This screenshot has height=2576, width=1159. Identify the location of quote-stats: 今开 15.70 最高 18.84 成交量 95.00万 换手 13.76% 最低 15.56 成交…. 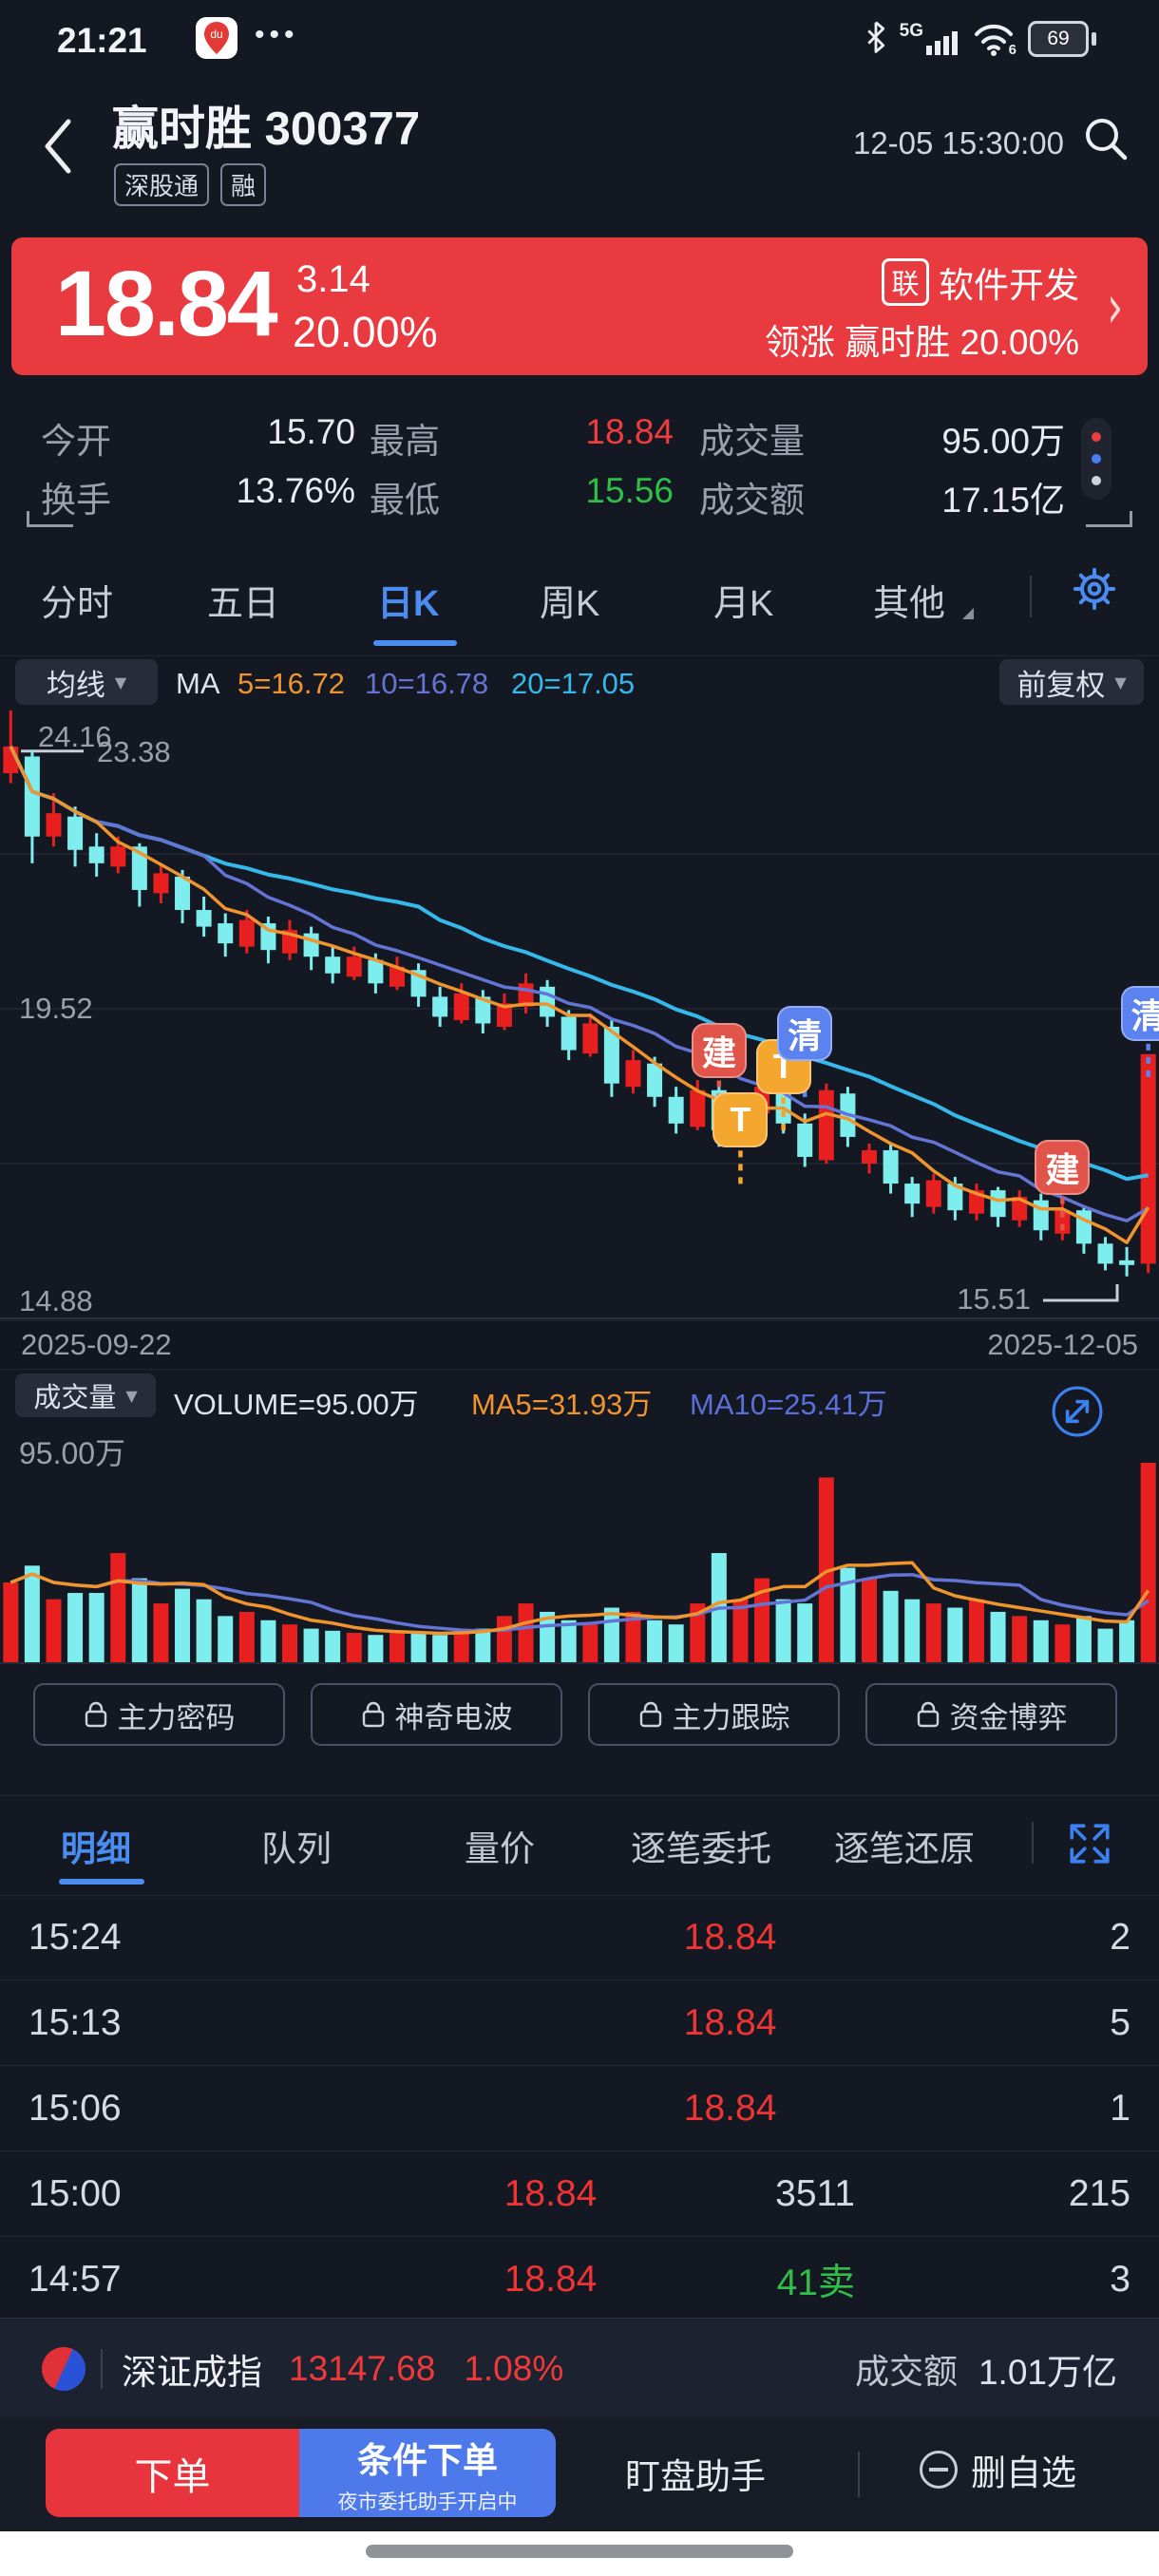
(579, 460).